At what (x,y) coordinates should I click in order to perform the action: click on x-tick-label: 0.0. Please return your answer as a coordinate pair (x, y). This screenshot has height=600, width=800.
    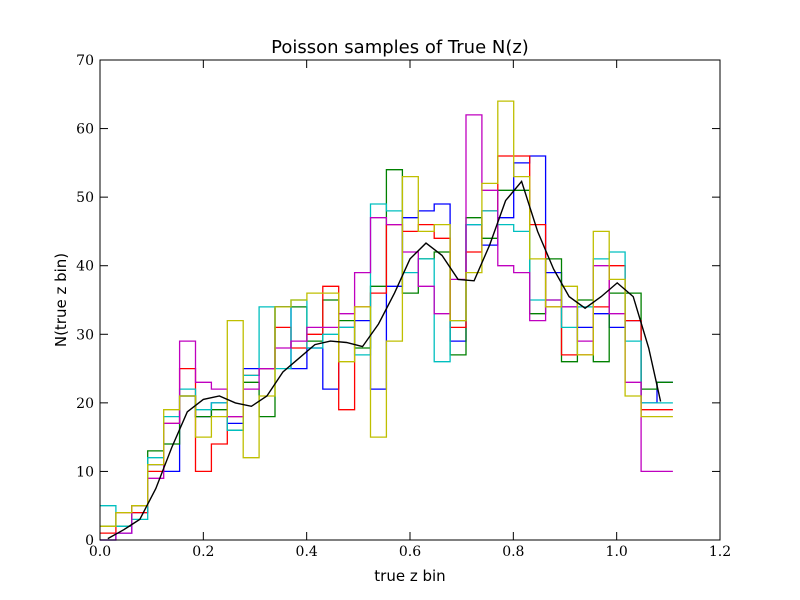
    Looking at the image, I should click on (100, 552).